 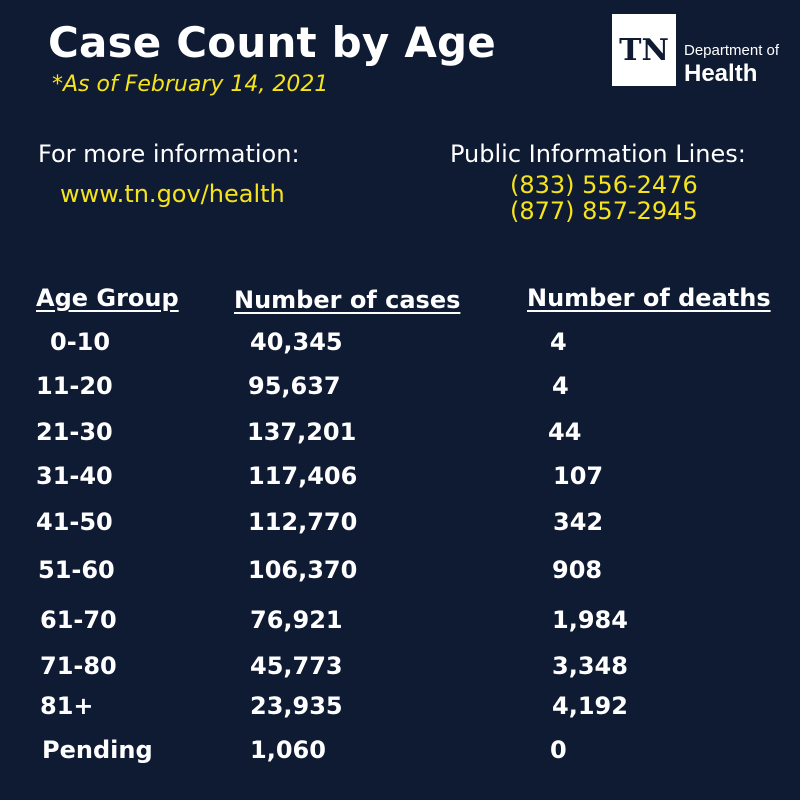 I want to click on deaths-cell: 908, so click(x=577, y=570).